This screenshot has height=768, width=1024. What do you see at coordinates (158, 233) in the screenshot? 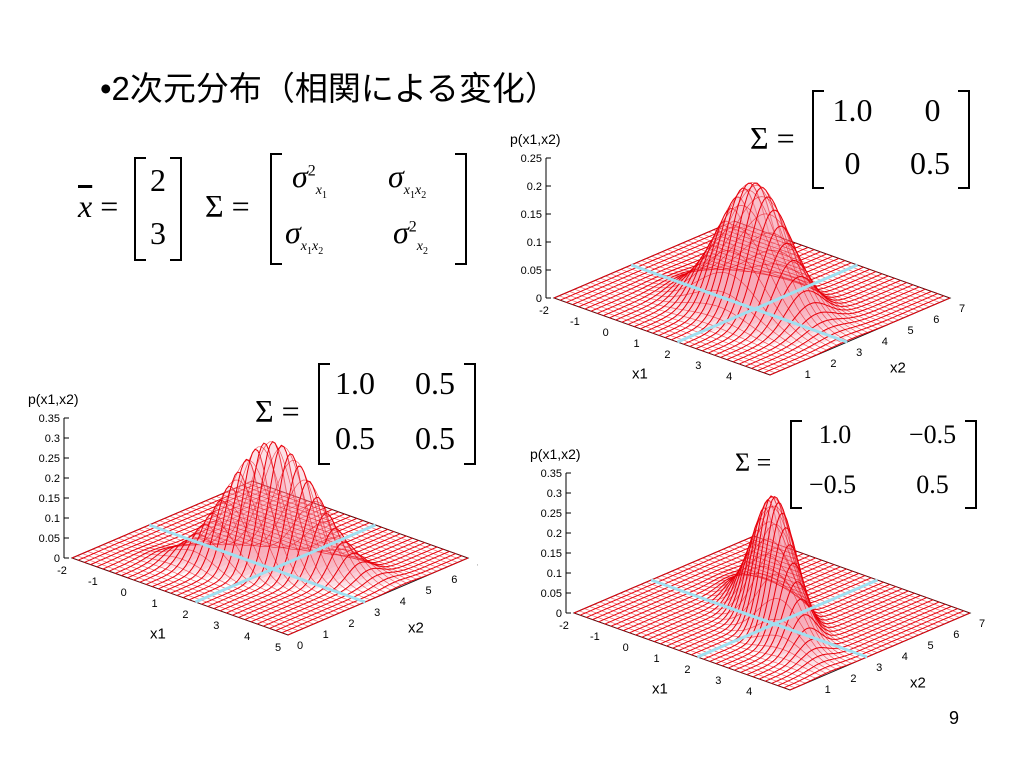
I see `mean-value-2: 3` at bounding box center [158, 233].